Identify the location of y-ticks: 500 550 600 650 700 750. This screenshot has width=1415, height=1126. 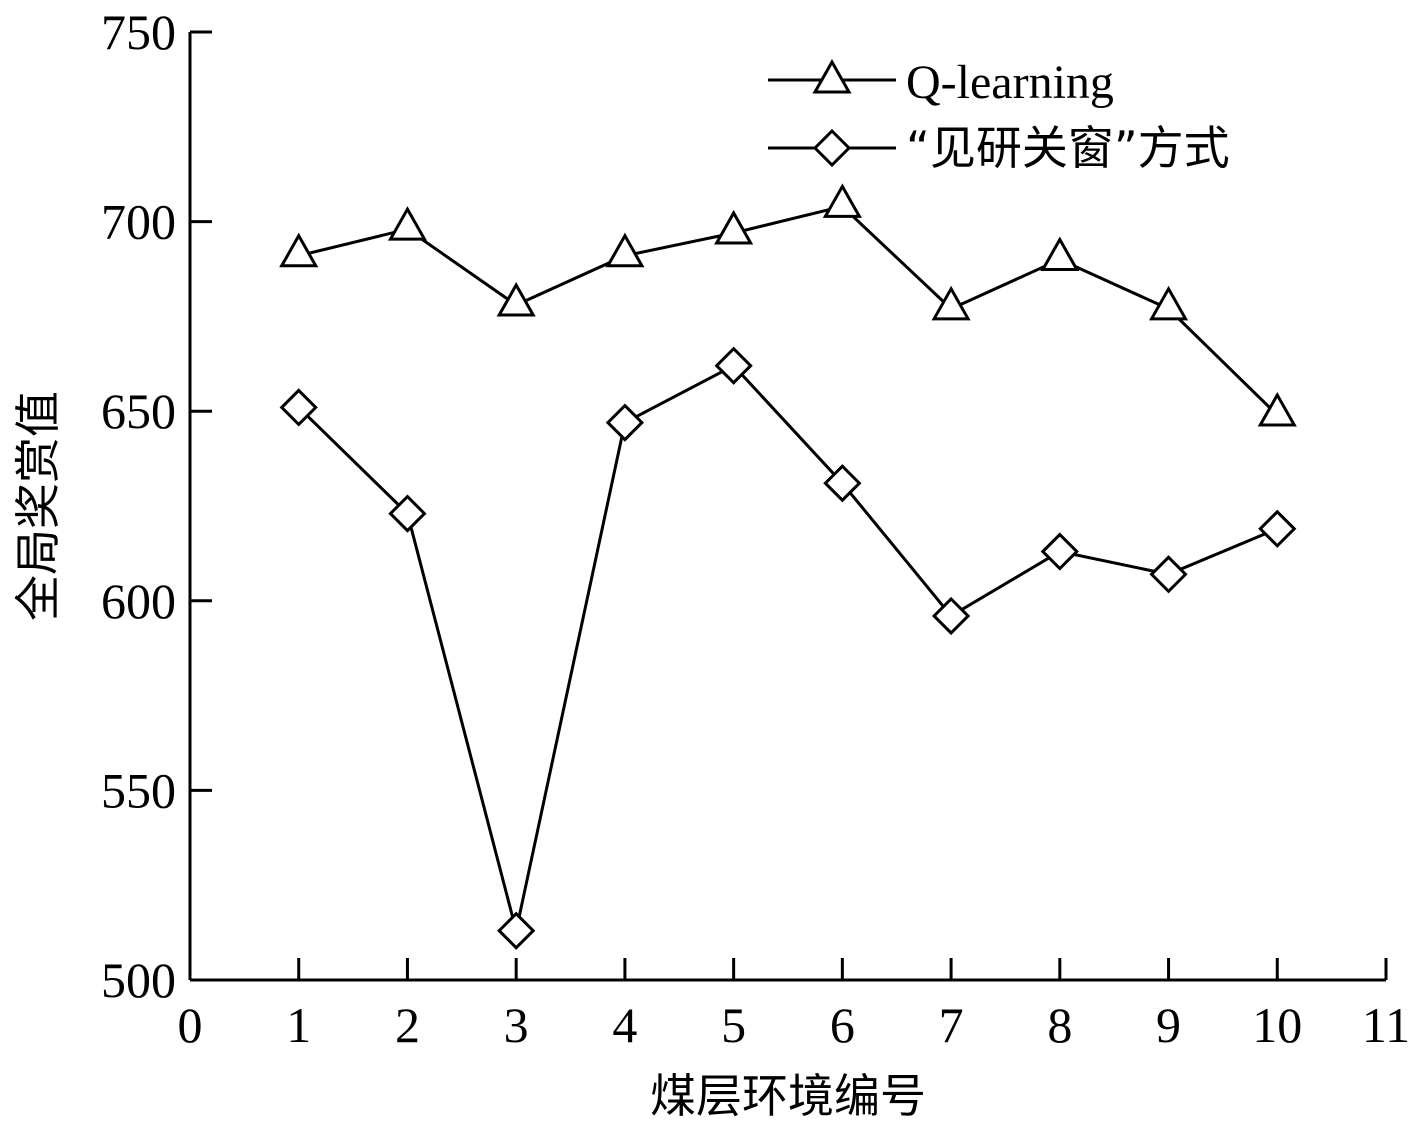
(156, 506).